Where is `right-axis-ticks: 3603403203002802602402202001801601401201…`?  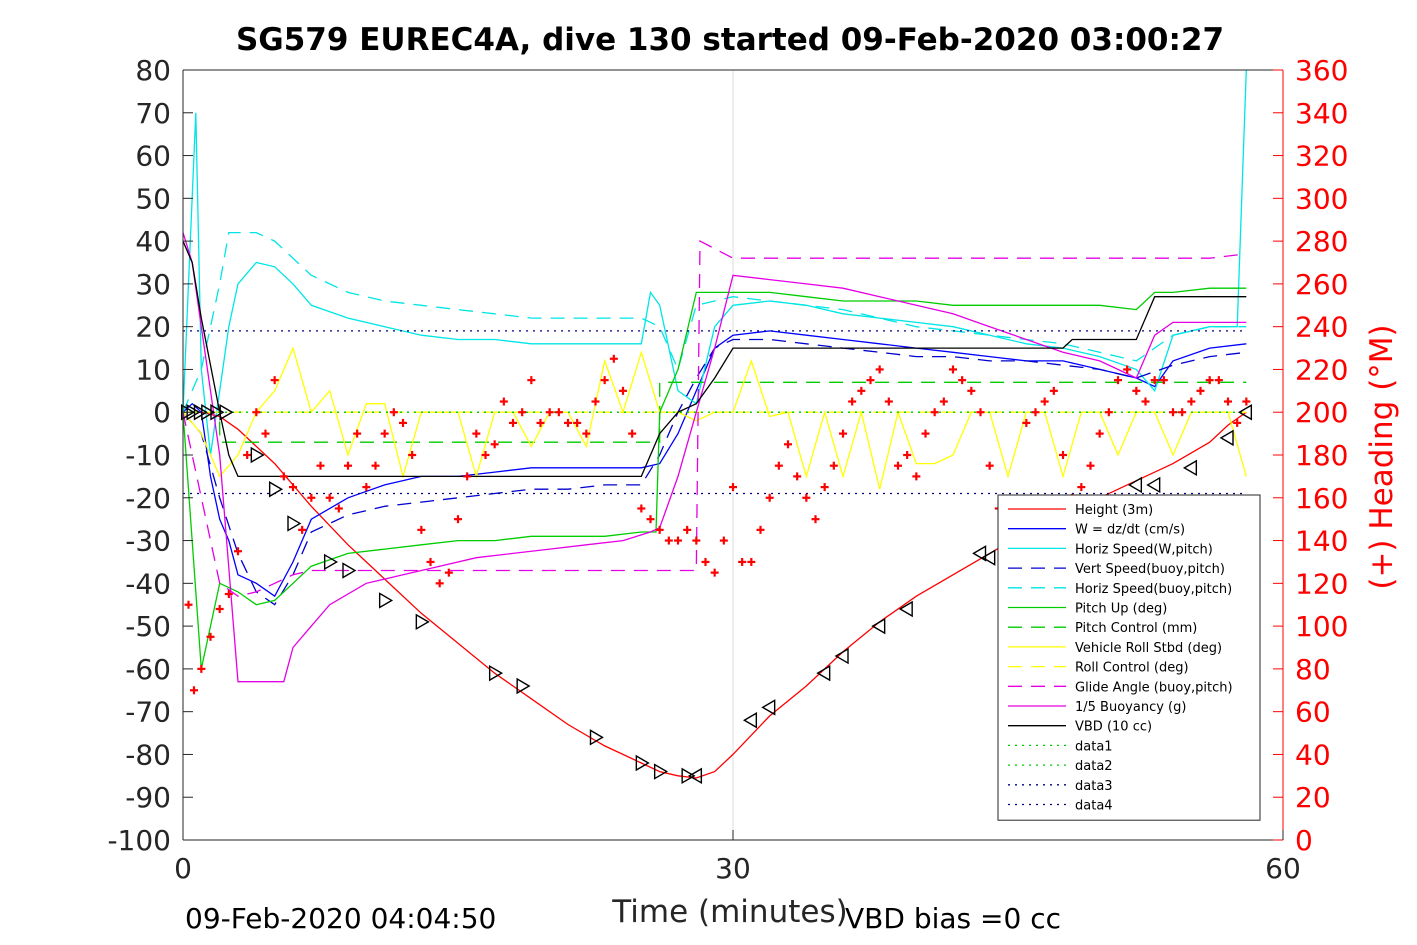
right-axis-ticks: 3603403203002802602402202001801601401201… is located at coordinates (1310, 455).